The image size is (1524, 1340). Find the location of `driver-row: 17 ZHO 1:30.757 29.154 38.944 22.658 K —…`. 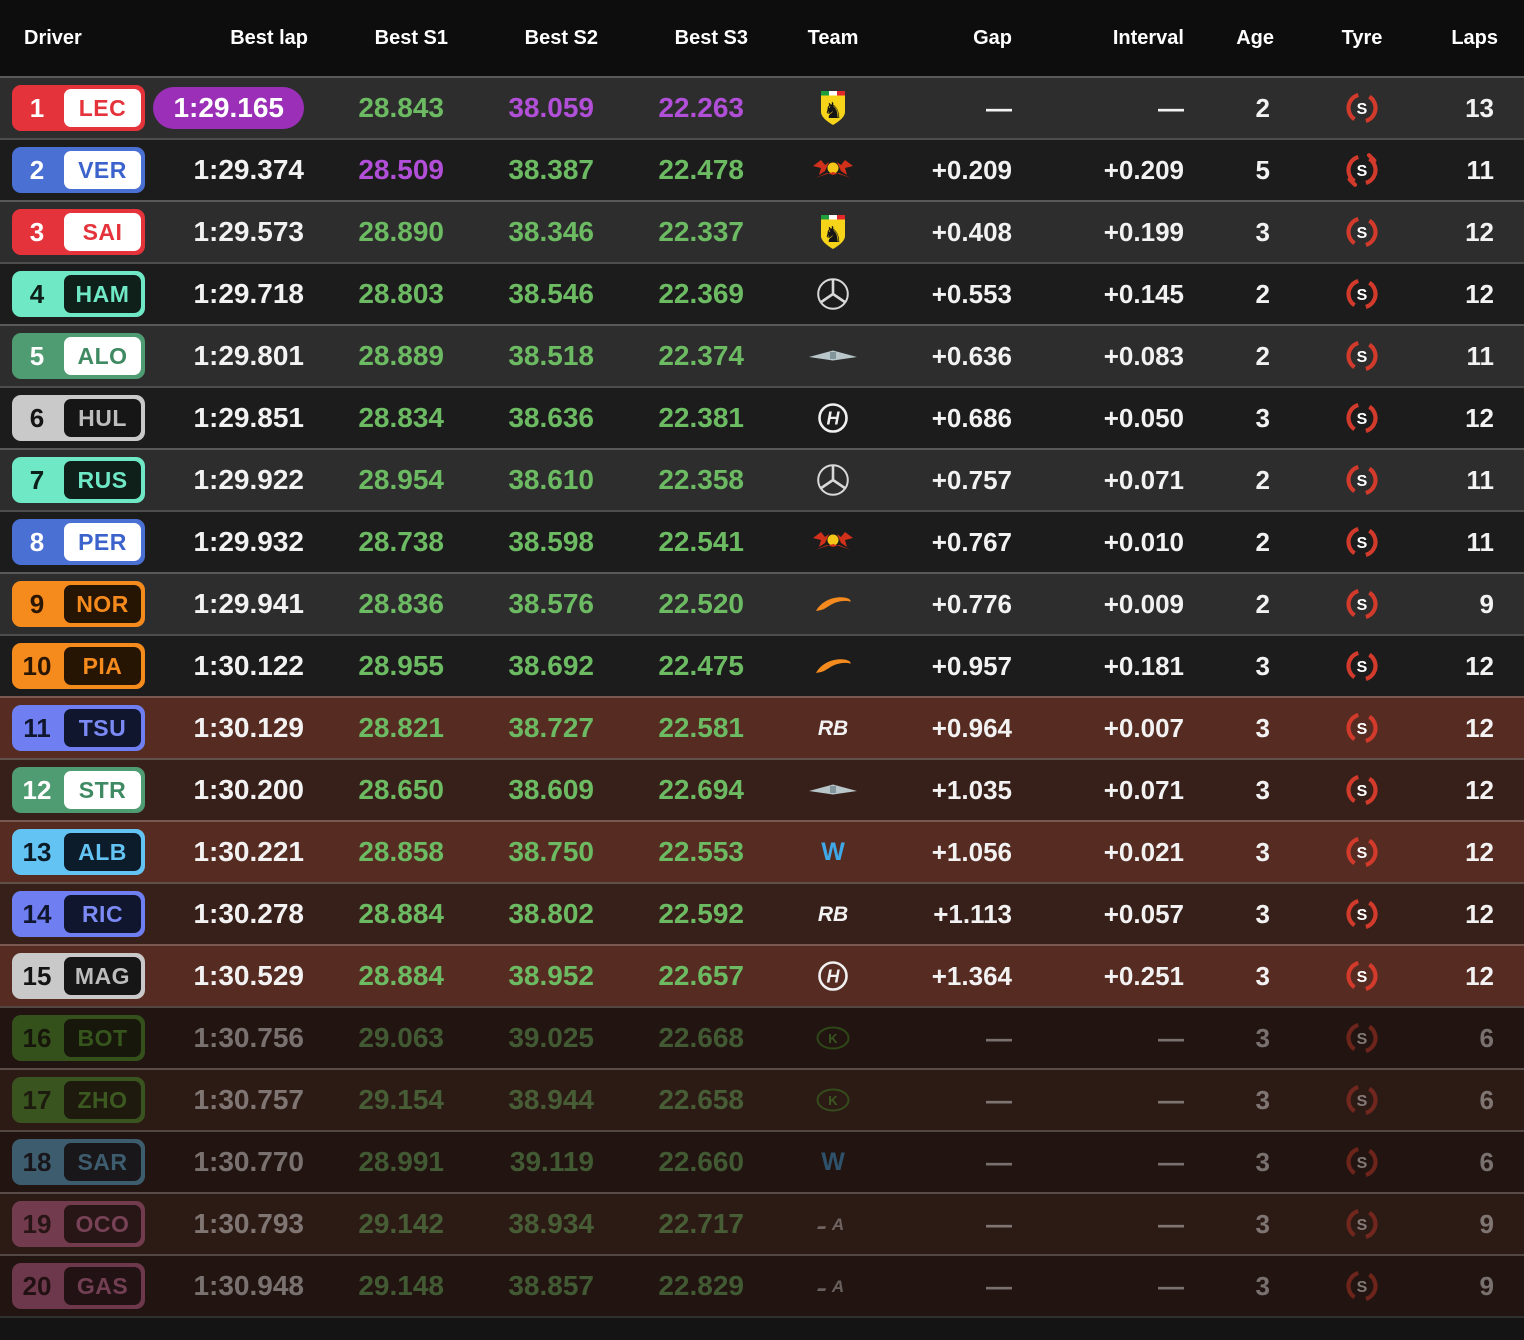

driver-row: 17 ZHO 1:30.757 29.154 38.944 22.658 K —… is located at coordinates (762, 1099).